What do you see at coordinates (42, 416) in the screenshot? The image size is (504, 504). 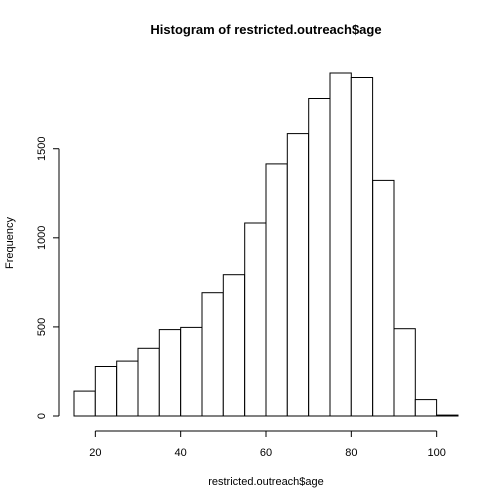 I see `y-tick-label: 0` at bounding box center [42, 416].